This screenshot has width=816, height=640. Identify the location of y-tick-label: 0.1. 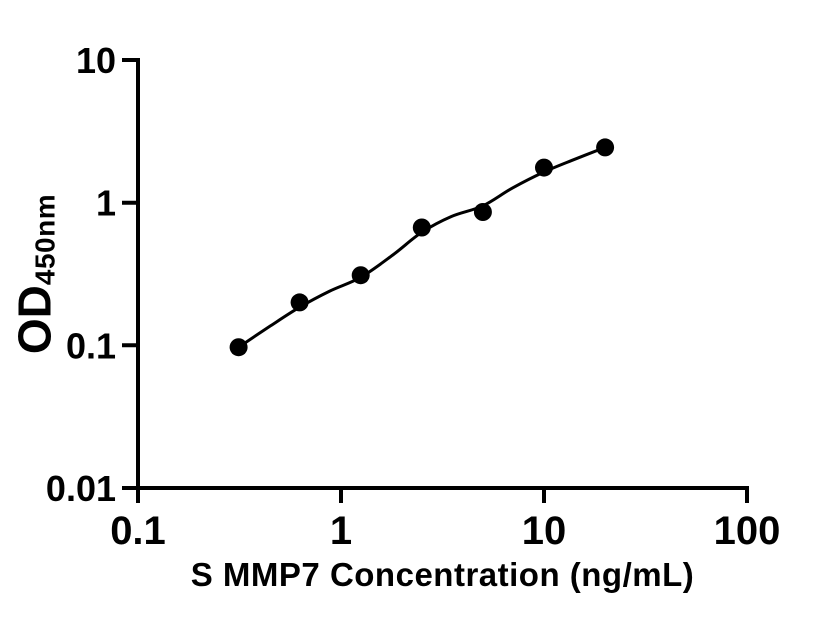
(91, 345).